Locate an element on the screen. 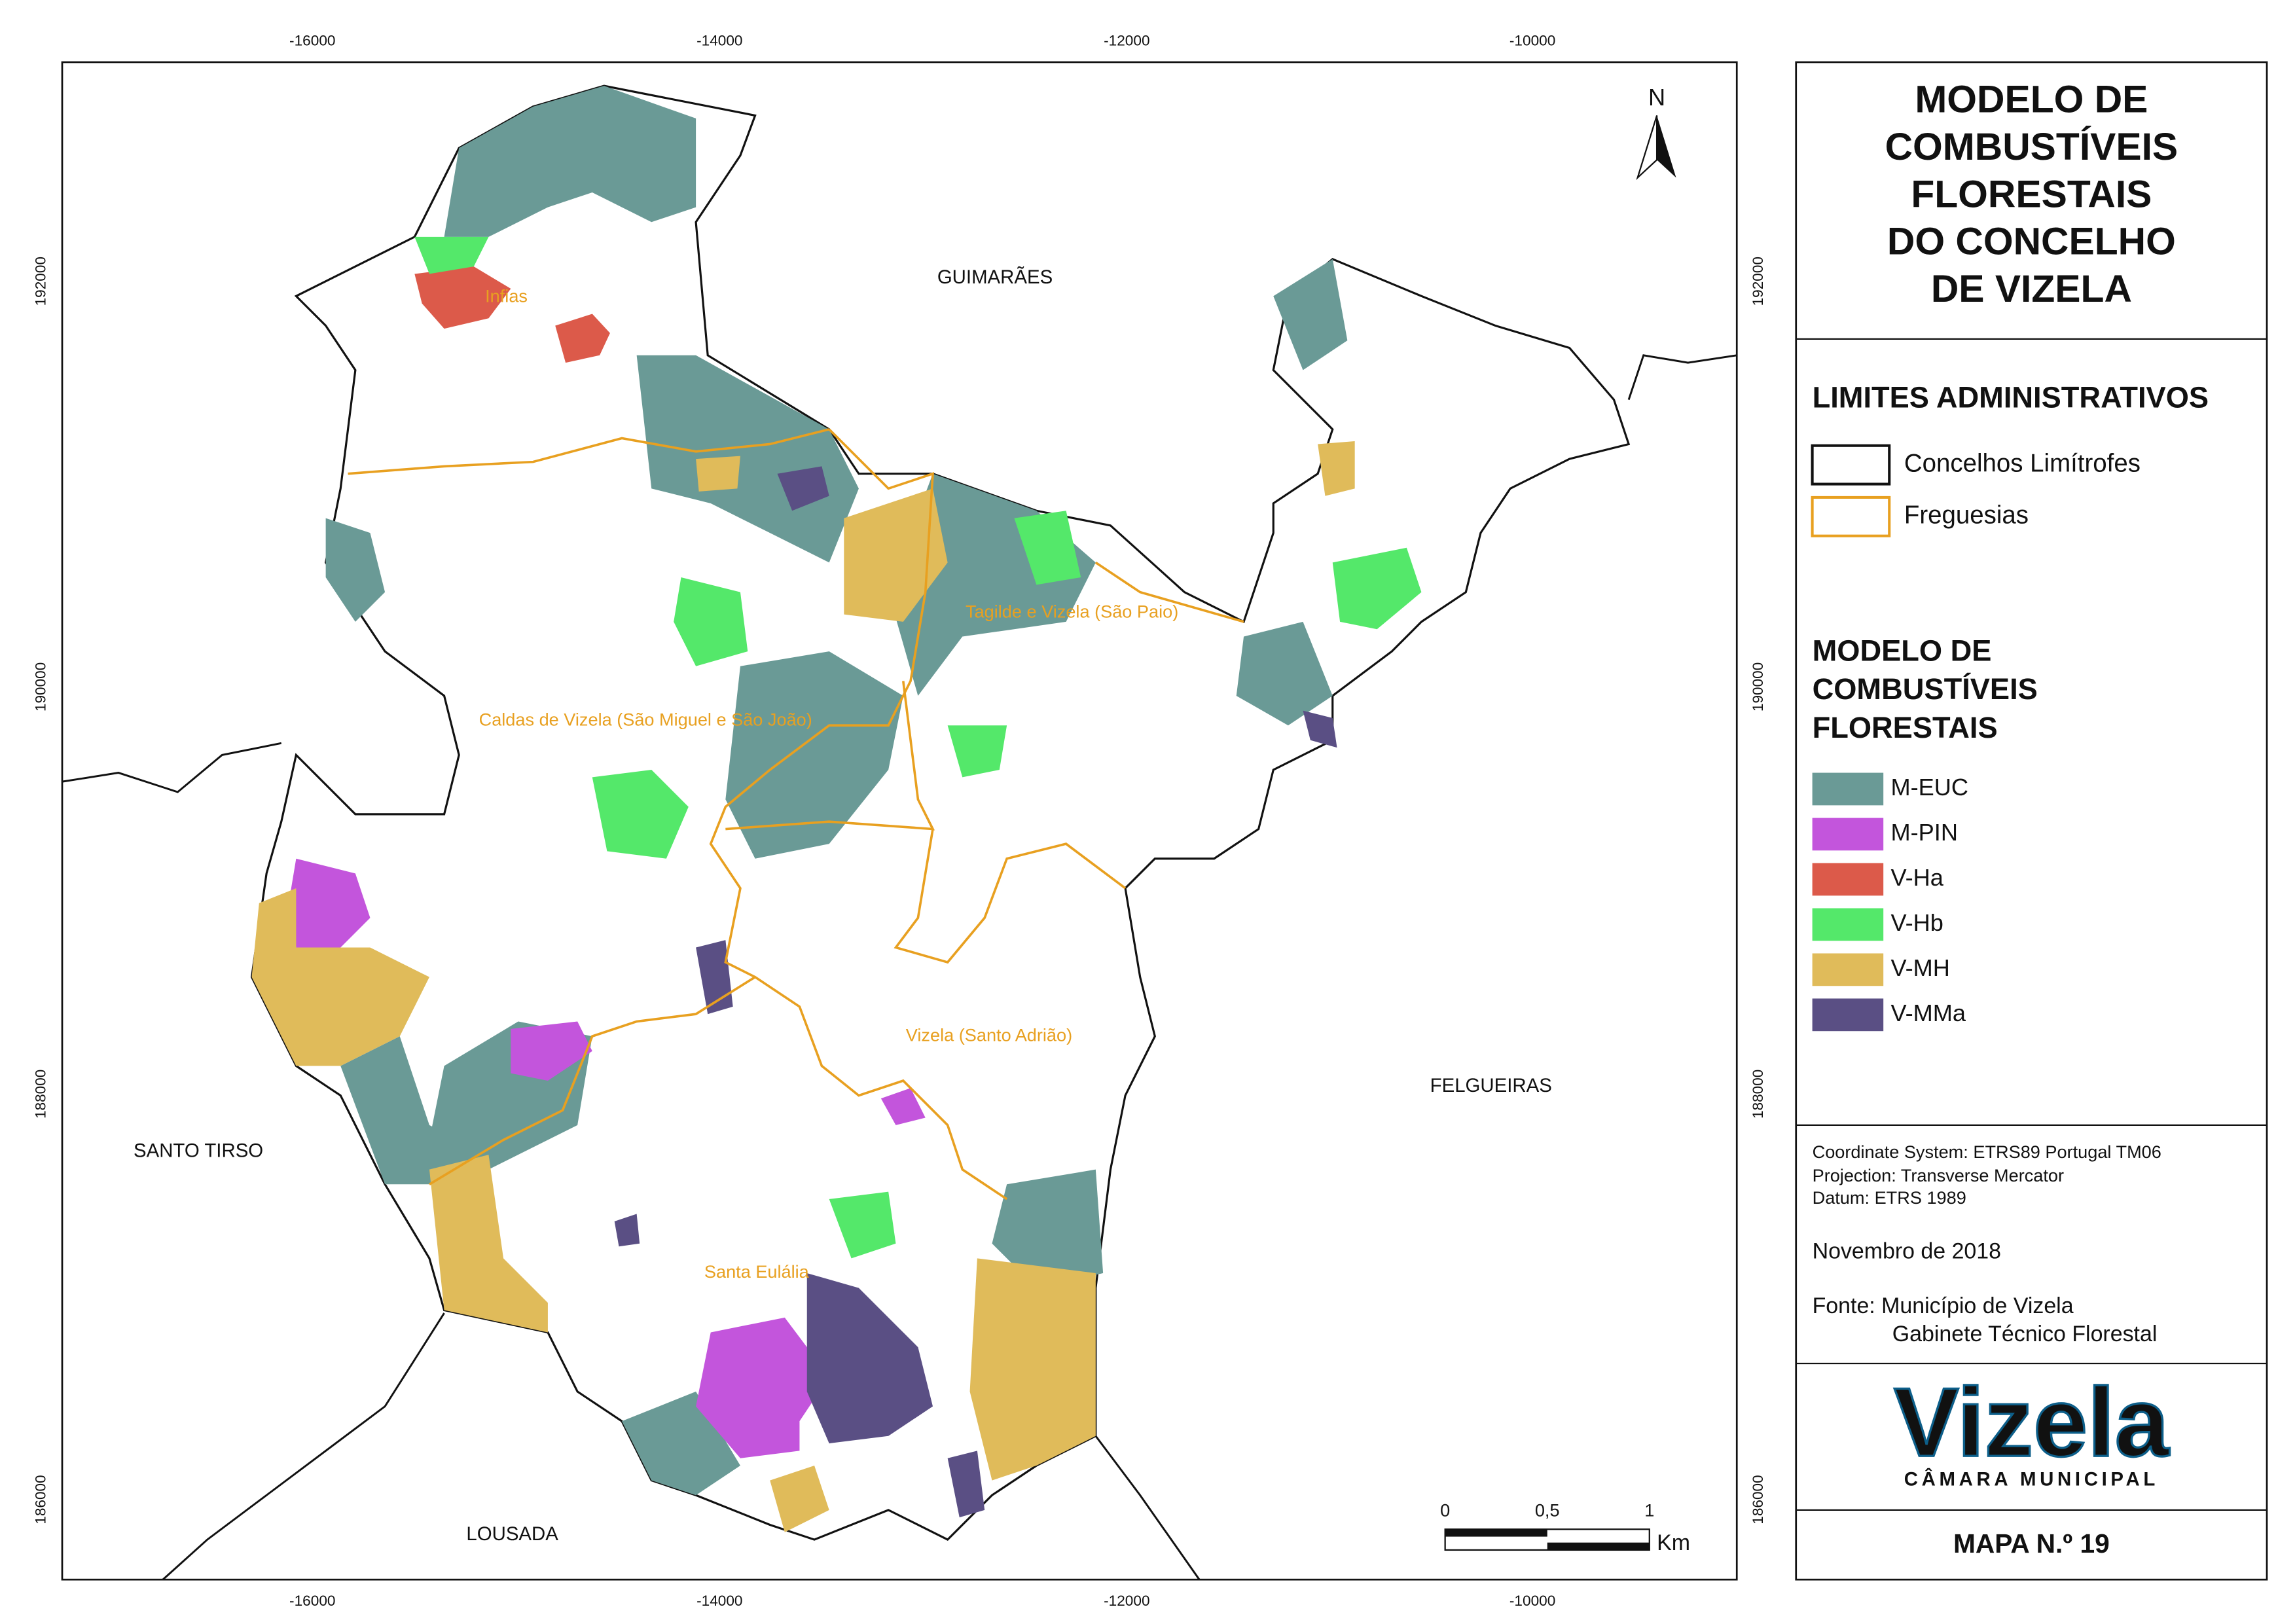 The image size is (2295, 1624). place-label: GUIMARÃES is located at coordinates (995, 277).